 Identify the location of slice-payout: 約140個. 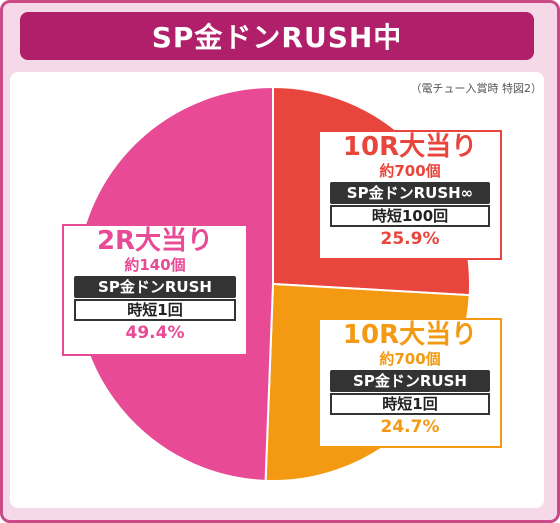
(155, 265).